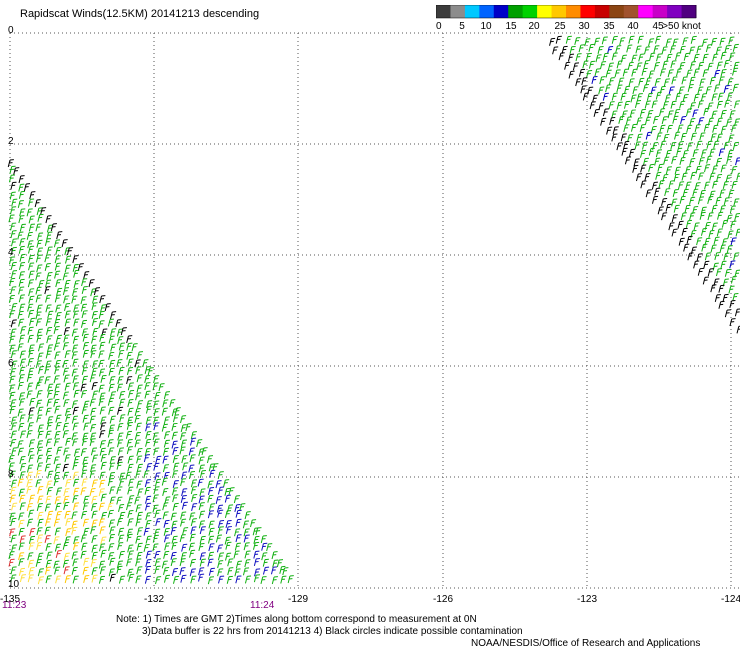 The height and width of the screenshot is (650, 740). What do you see at coordinates (138, 605) in the screenshot?
I see `time-labels: 11:23 11:24` at bounding box center [138, 605].